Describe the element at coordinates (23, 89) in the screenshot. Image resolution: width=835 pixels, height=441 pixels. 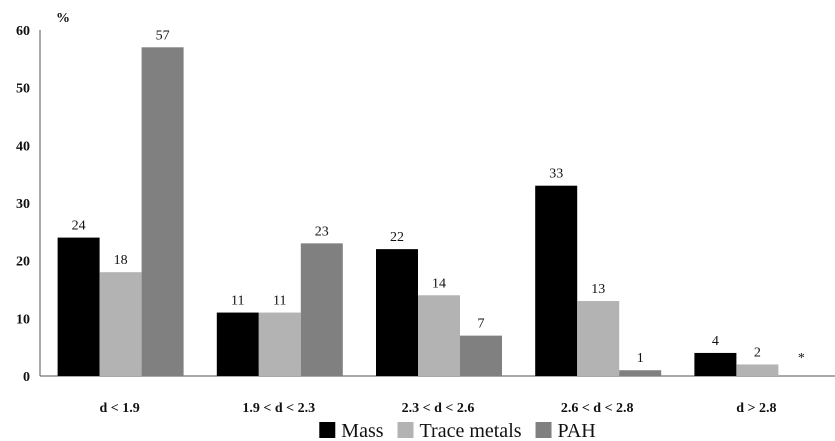
I see `y-tick-label: 50` at that location.